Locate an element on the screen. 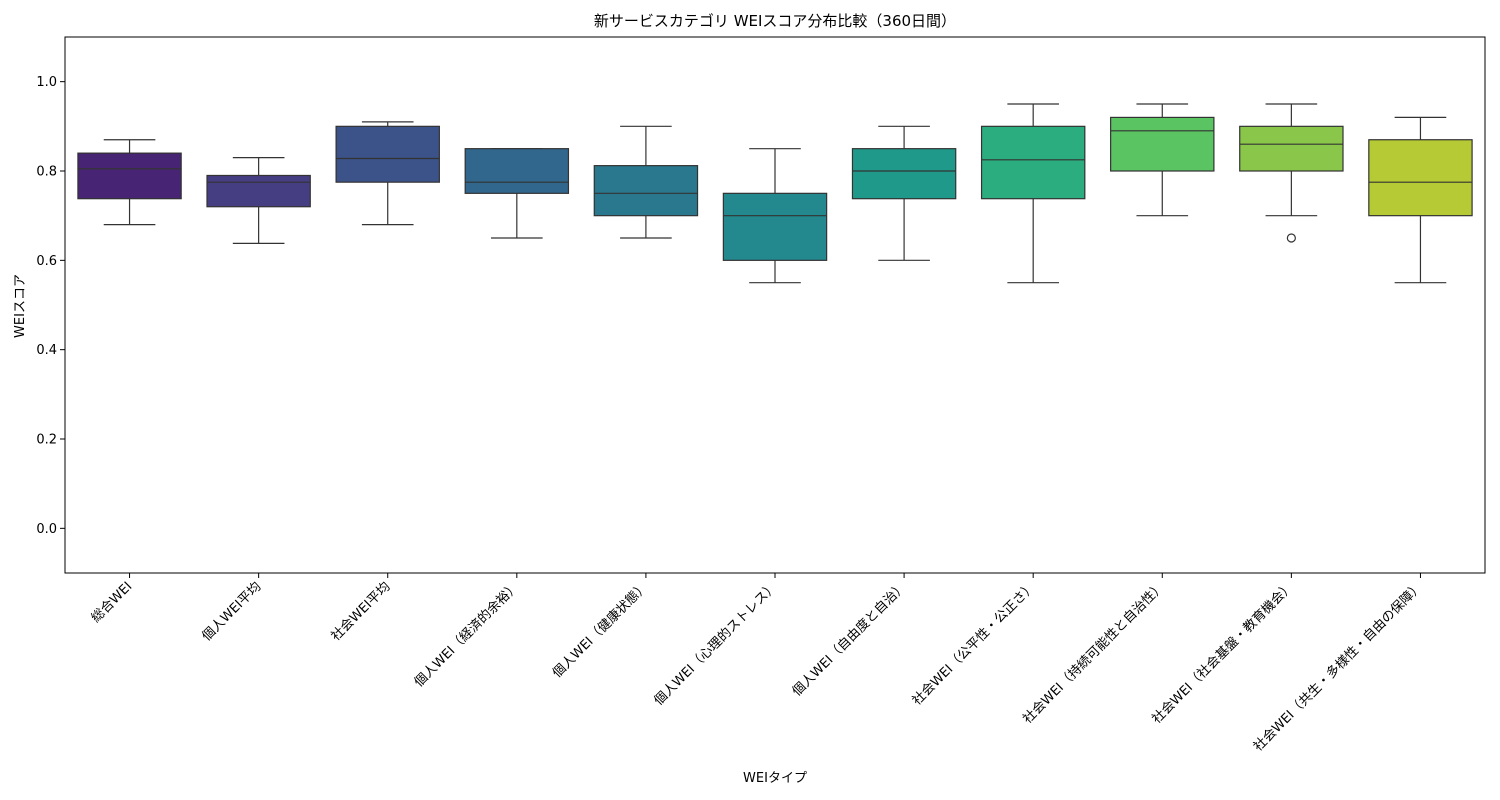 This screenshot has height=800, width=1500. x-tick-label: 社会WEI（持続可能性と自治性） is located at coordinates (1094, 653).